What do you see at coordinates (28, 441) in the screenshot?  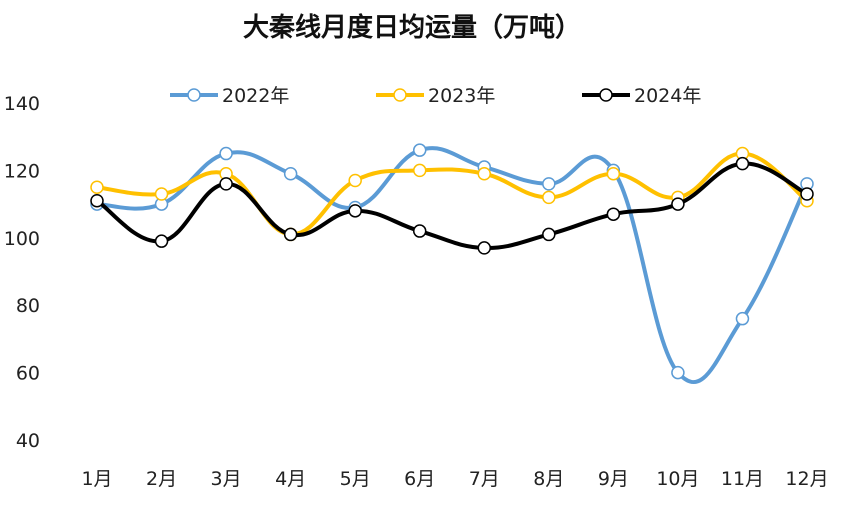 I see `y-tick-label: 40` at bounding box center [28, 441].